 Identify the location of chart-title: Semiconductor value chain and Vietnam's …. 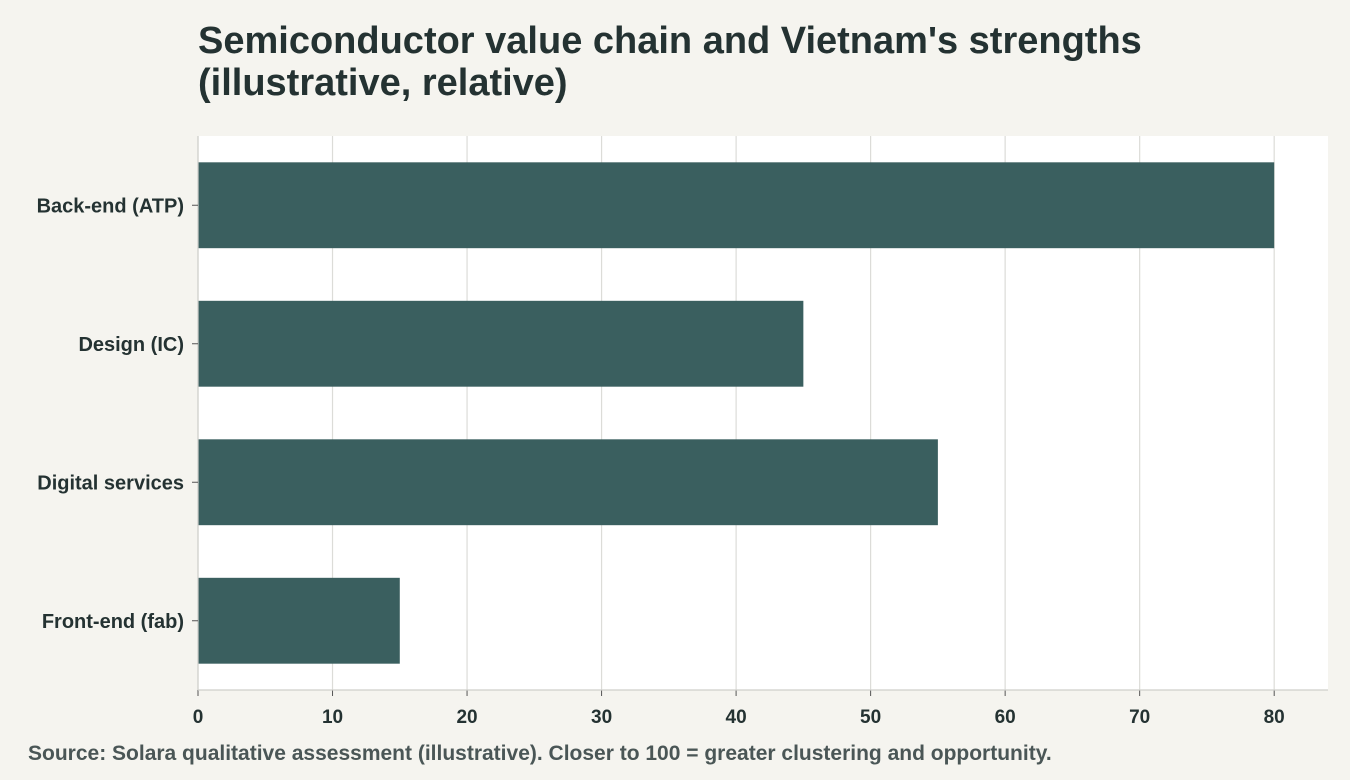
(748, 62).